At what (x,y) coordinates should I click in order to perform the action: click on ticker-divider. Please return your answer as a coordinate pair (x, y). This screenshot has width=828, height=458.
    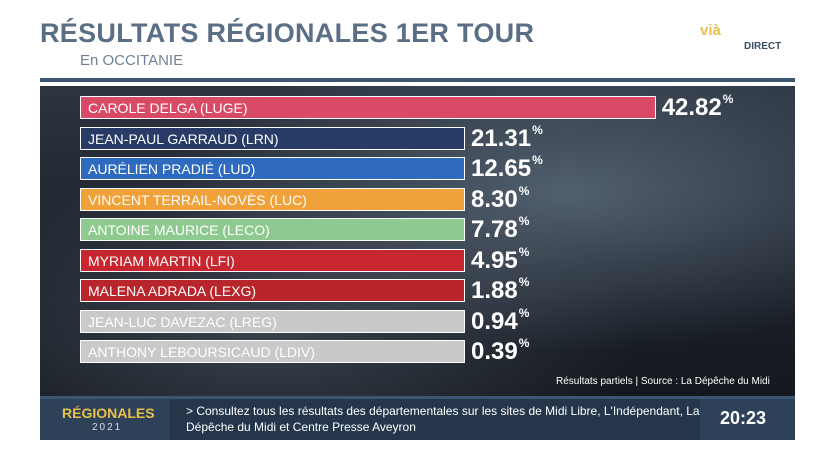
    Looking at the image, I should click on (417, 397).